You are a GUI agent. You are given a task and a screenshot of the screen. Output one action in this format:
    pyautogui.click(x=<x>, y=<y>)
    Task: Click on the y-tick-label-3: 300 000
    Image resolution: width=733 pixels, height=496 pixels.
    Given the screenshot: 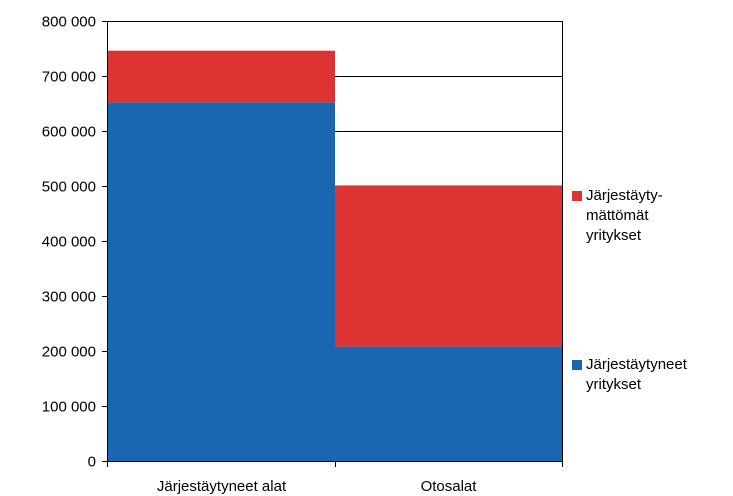 What is the action you would take?
    pyautogui.click(x=69, y=297)
    